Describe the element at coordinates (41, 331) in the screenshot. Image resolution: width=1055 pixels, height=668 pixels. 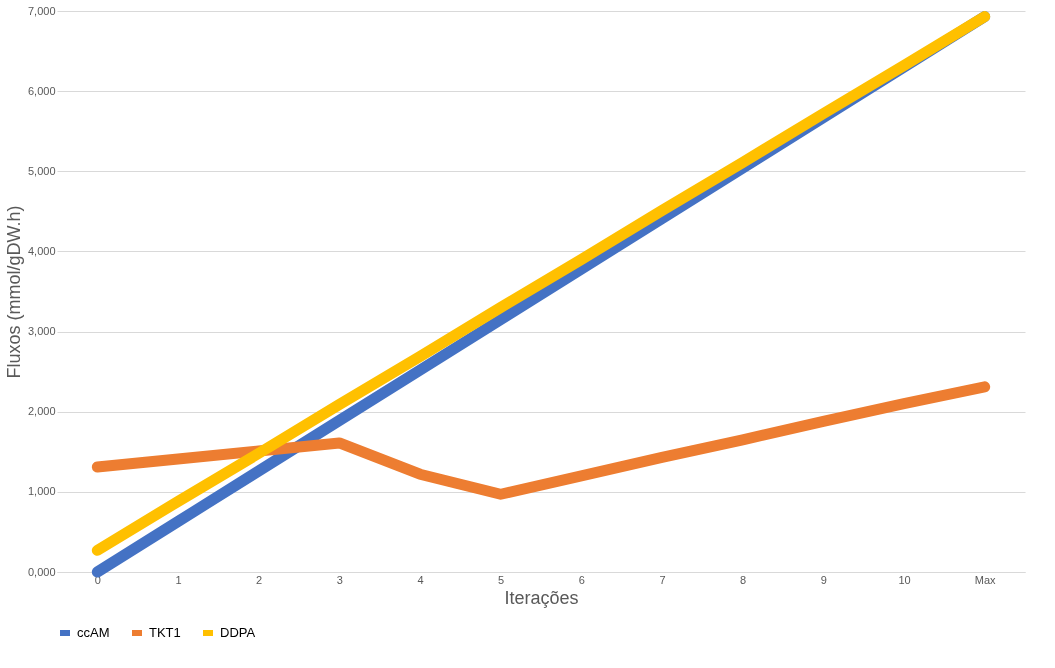
I see `y-tick-label: 3,000` at that location.